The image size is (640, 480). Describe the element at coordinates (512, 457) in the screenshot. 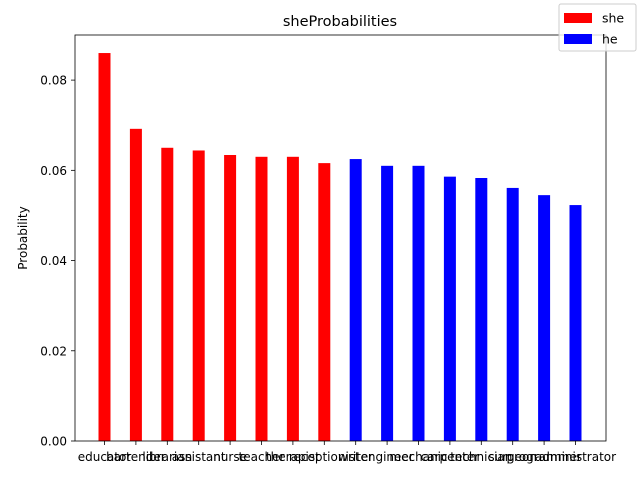

I see `x-tick-label: surgeon` at that location.